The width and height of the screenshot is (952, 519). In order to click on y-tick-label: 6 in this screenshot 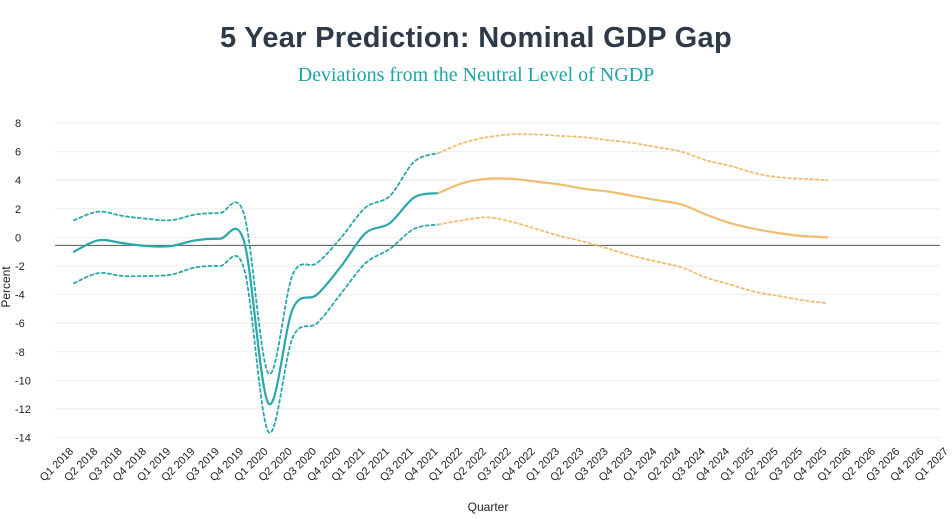, I will do `click(18, 153)`.